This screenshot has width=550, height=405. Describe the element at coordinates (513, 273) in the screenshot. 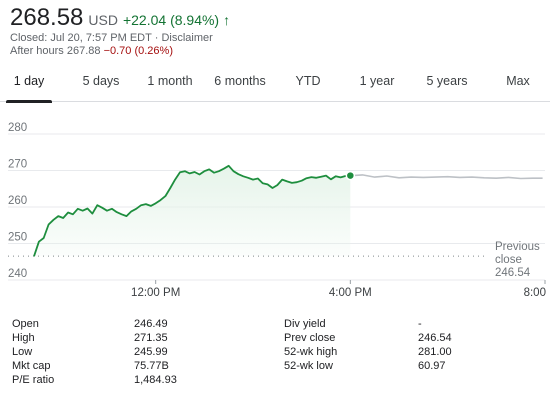

I see `previous-close-value: 246.54` at that location.